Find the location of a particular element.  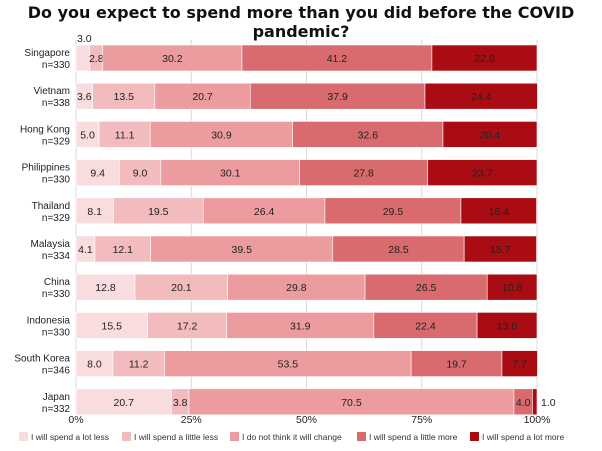

x-tick-label: 25% is located at coordinates (191, 420).